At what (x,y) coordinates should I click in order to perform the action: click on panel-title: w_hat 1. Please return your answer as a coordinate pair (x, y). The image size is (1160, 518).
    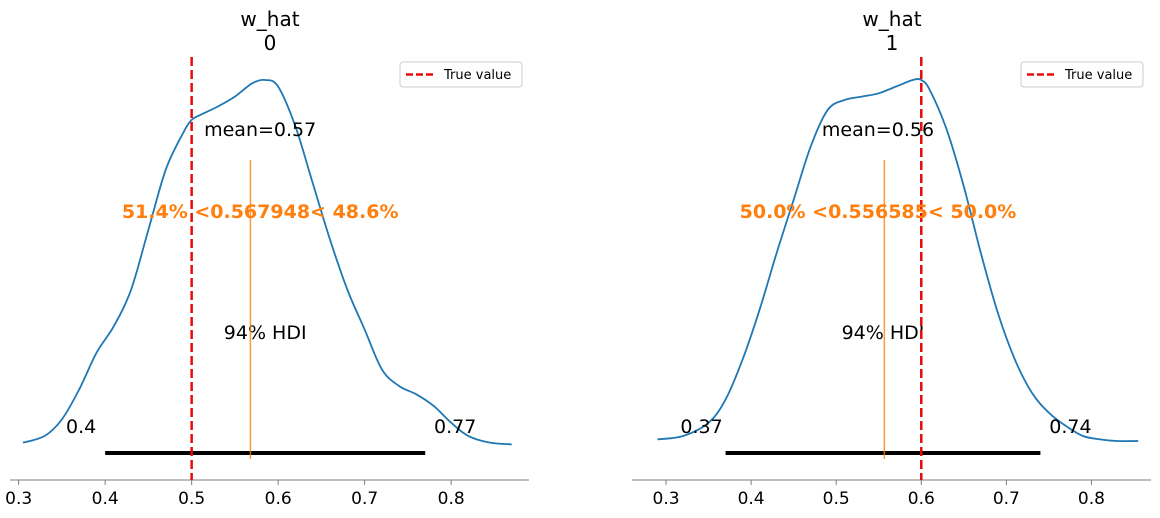
    Looking at the image, I should click on (891, 31).